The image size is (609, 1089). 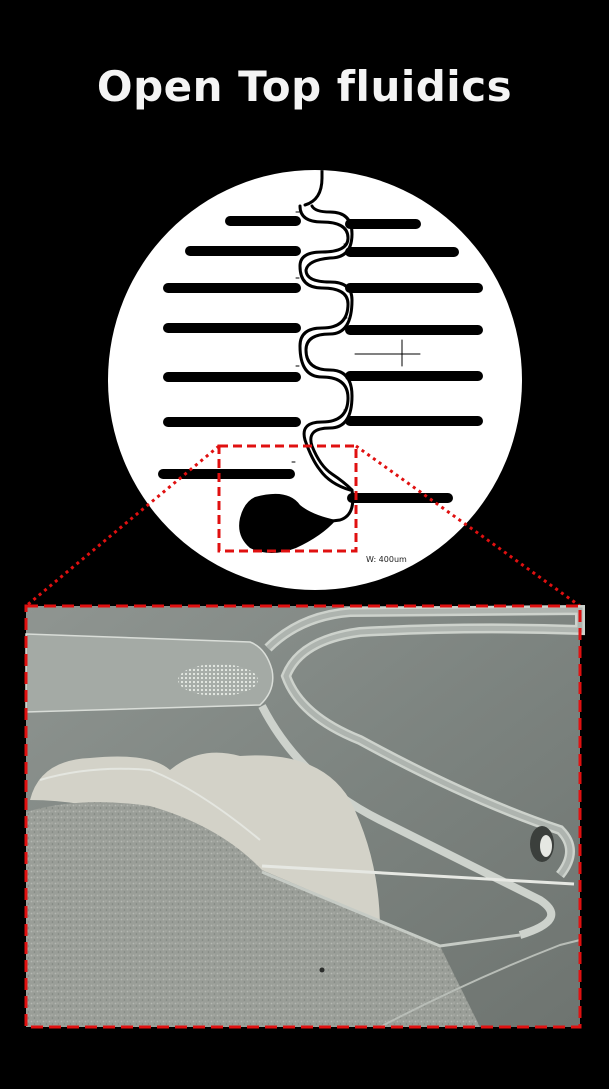 I want to click on outlet-channel, so click(x=326, y=507).